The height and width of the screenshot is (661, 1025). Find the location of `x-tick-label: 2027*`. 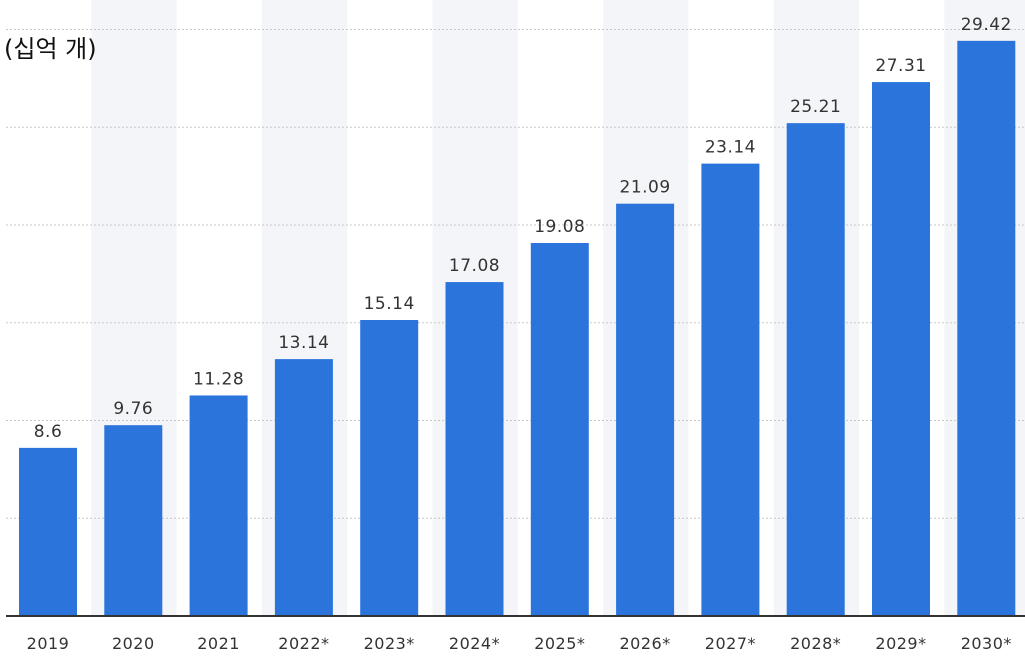

x-tick-label: 2027* is located at coordinates (730, 643).